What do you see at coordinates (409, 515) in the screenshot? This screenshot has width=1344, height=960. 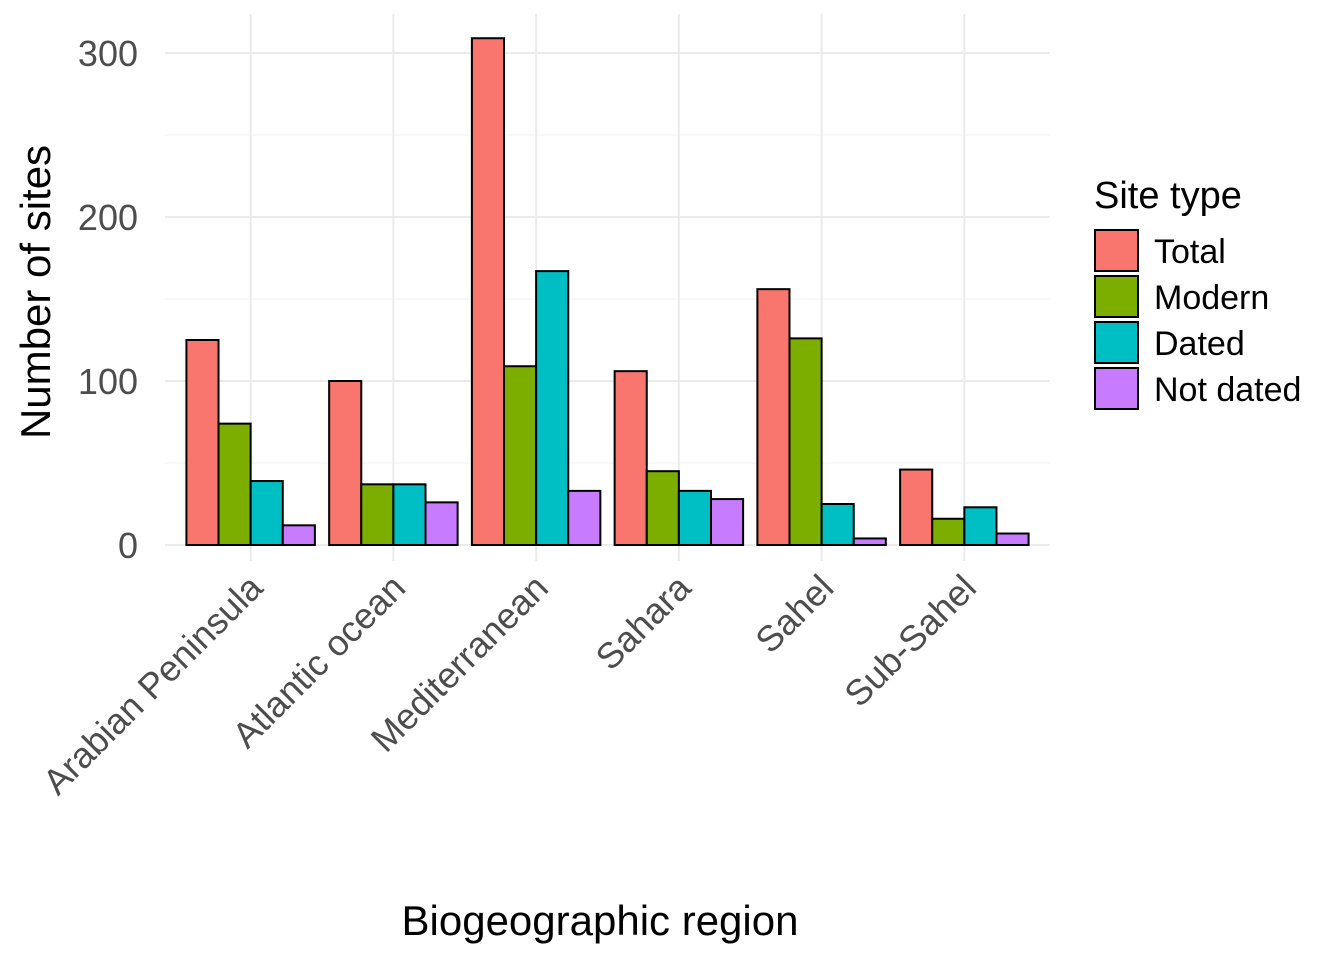 I see `bar-atlantic-ocean-dated` at bounding box center [409, 515].